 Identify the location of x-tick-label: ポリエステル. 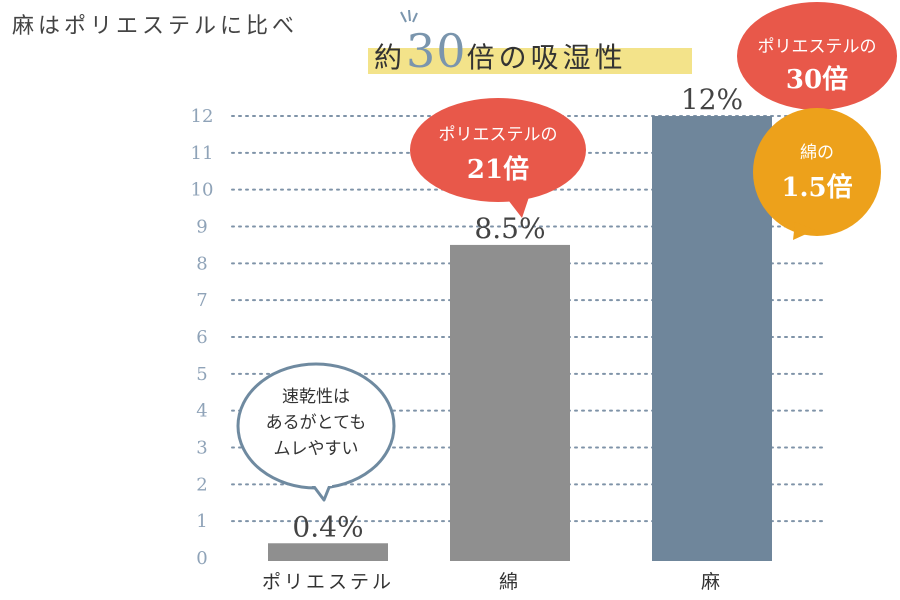
(328, 582).